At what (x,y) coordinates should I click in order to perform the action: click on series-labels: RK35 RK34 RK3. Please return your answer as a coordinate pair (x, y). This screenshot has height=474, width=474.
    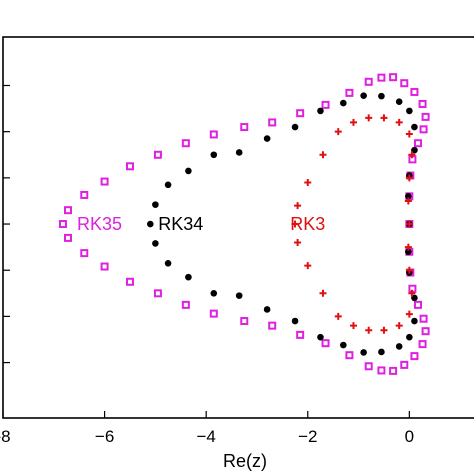
    Looking at the image, I should click on (201, 224).